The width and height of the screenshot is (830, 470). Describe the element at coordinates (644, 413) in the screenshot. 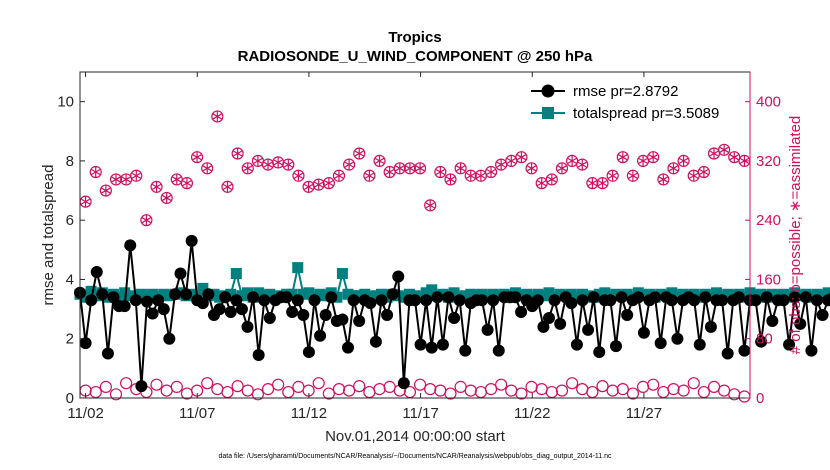

I see `x-tick-label: 11/27` at that location.